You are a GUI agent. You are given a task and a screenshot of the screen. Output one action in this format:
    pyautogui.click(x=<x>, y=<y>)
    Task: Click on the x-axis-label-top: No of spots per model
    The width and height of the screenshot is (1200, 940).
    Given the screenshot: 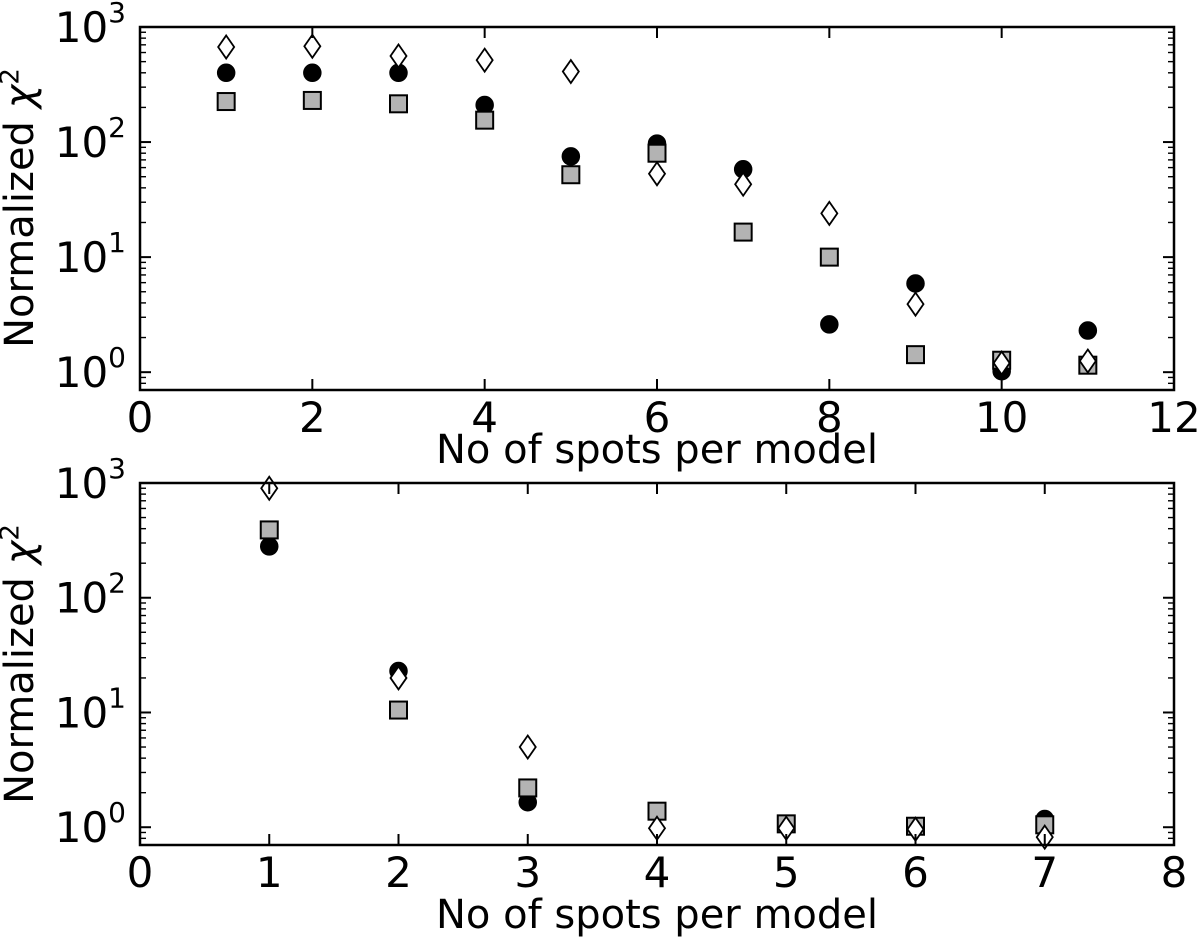 What is the action you would take?
    pyautogui.click(x=657, y=450)
    